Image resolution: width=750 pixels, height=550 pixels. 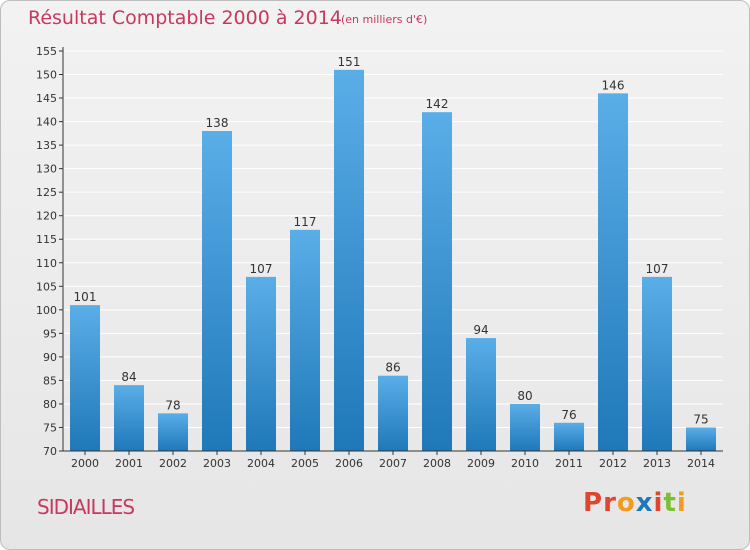 What do you see at coordinates (393, 463) in the screenshot?
I see `x-tick-label: 2007` at bounding box center [393, 463].